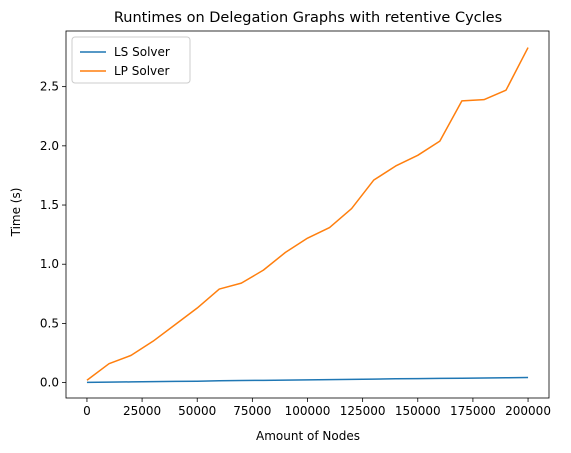 The height and width of the screenshot is (453, 571). I want to click on y-tick-label: 1.0, so click(49, 264).